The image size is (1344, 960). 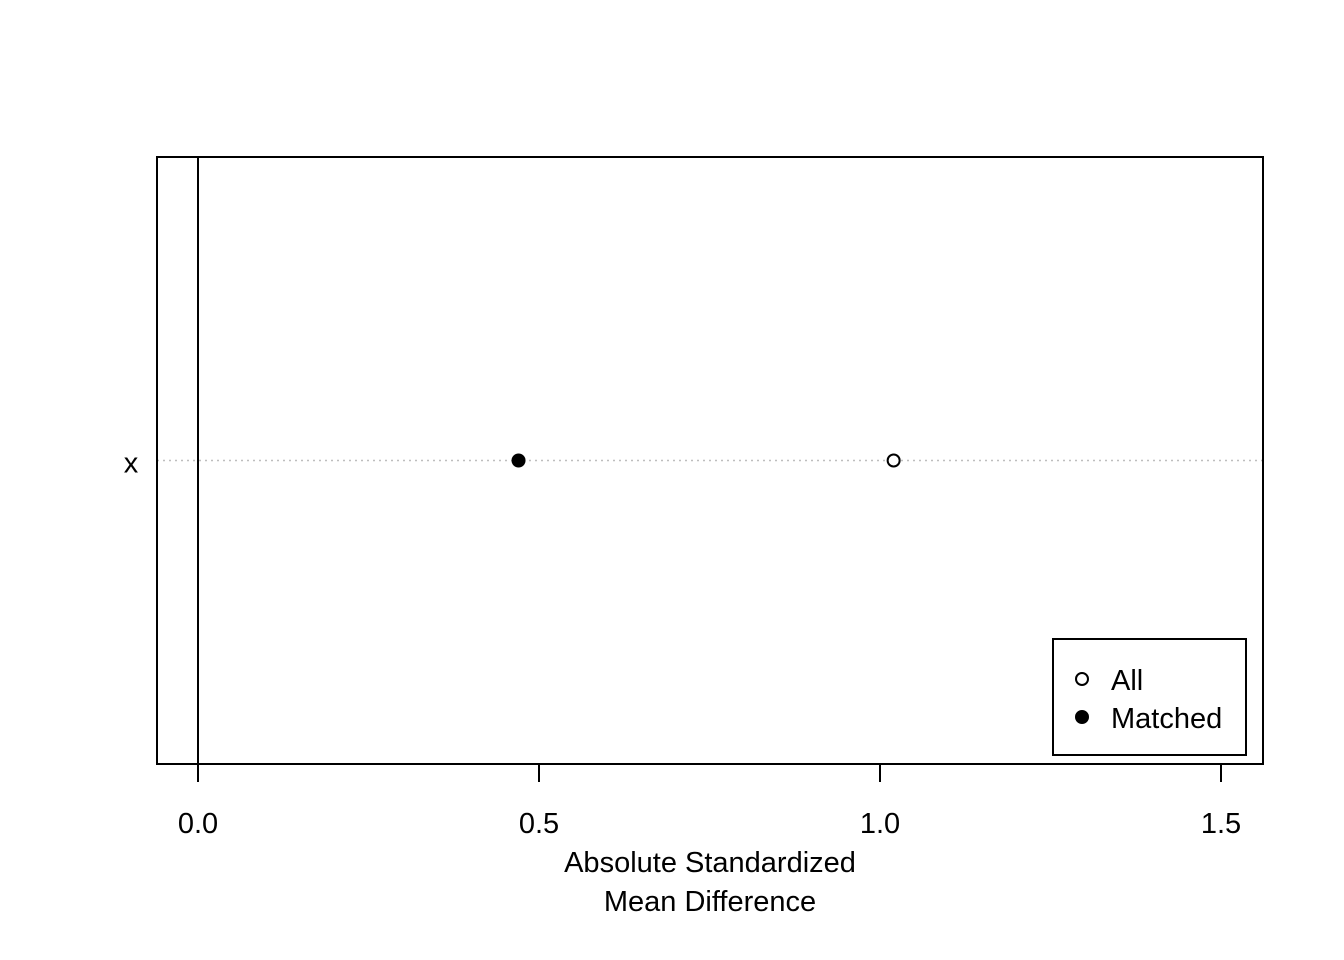 I want to click on x-axis: 0.0 0.5 1.0 1.5, so click(x=709, y=802).